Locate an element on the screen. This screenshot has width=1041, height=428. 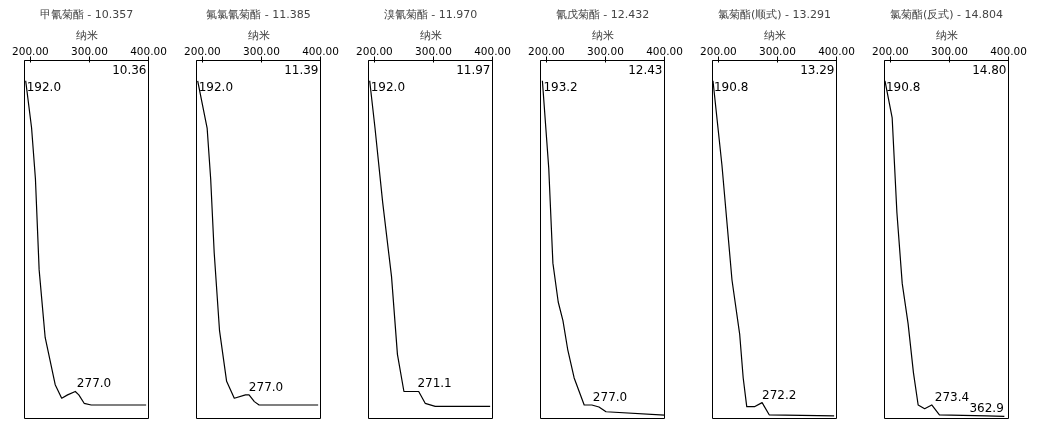
chart-title: 甲氰菊酯 - 10.357 is located at coordinates (86, 14).